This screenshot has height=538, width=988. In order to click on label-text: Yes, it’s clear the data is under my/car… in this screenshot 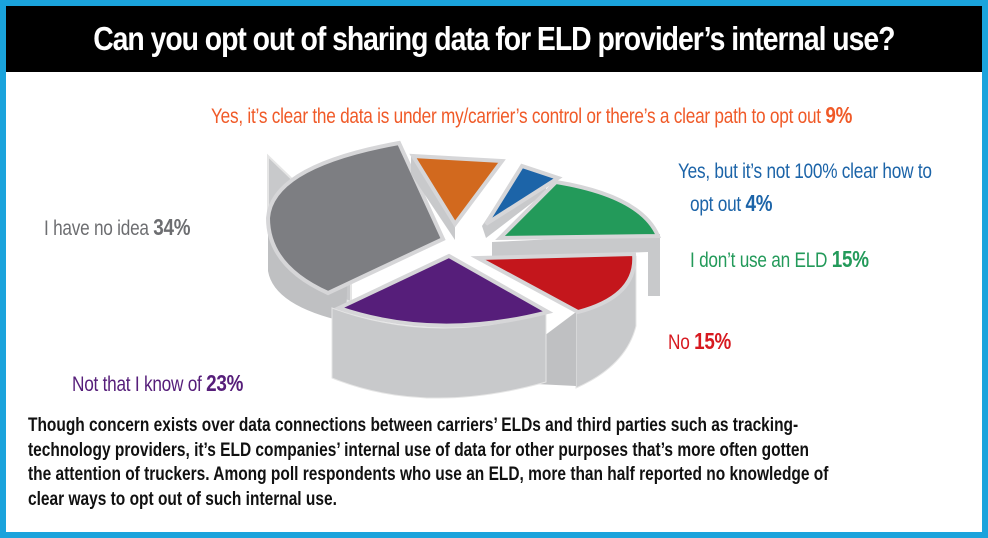, I will do `click(516, 116)`.